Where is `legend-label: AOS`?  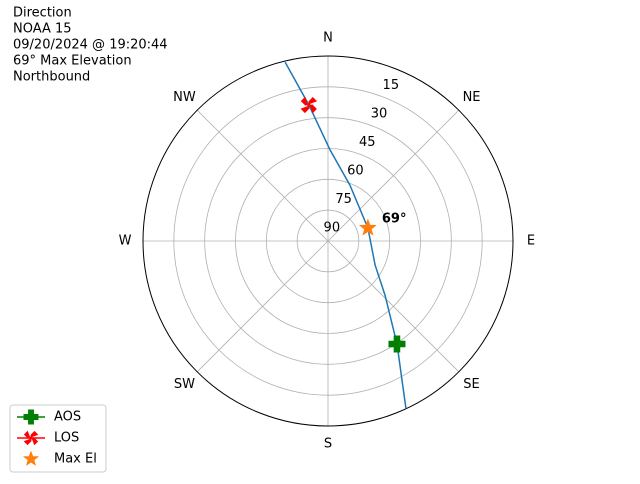
legend-label: AOS is located at coordinates (67, 417).